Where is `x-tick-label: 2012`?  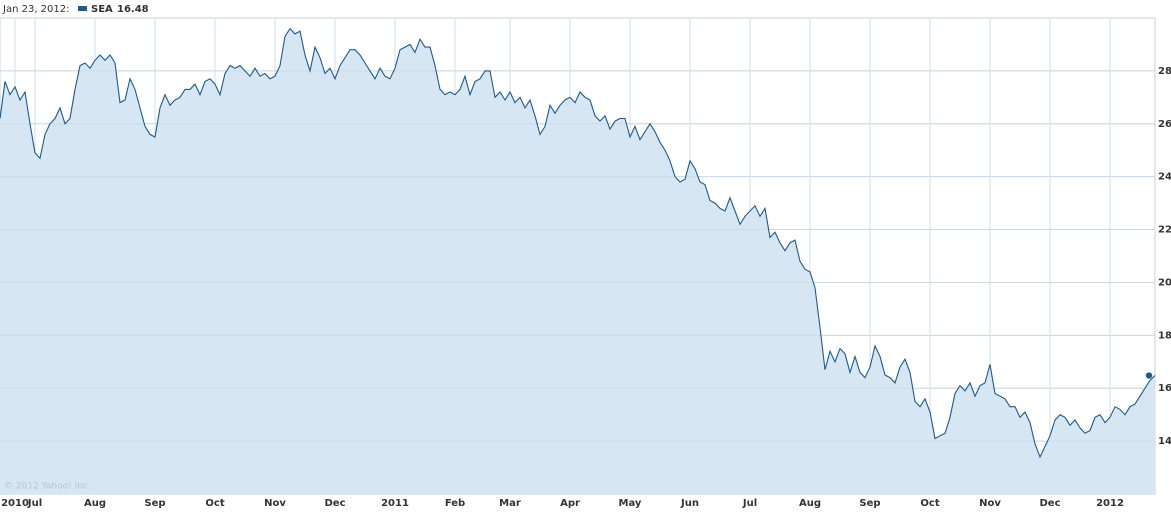 x-tick-label: 2012 is located at coordinates (1110, 503).